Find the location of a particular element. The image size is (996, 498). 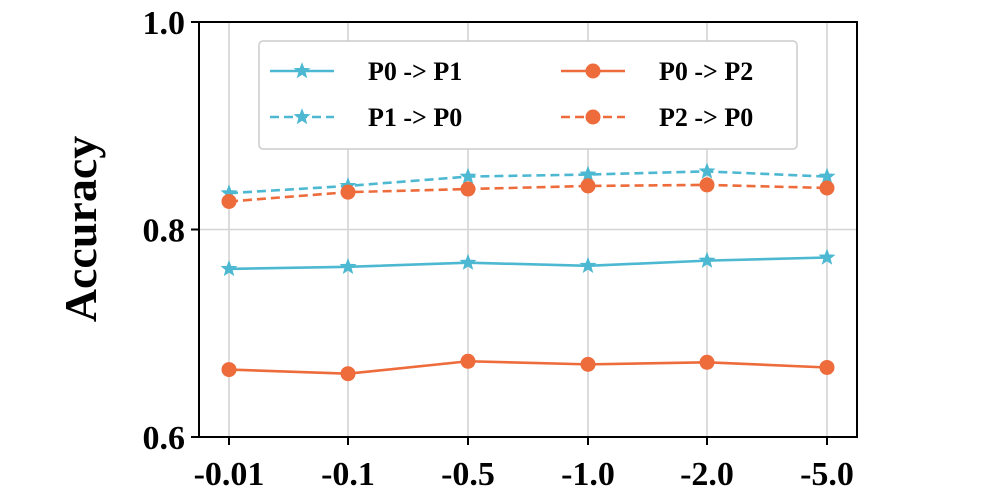

legend: P0 -> P1 P1 -> P0 P0 -> P2 P2 -> P0 is located at coordinates (528, 95).